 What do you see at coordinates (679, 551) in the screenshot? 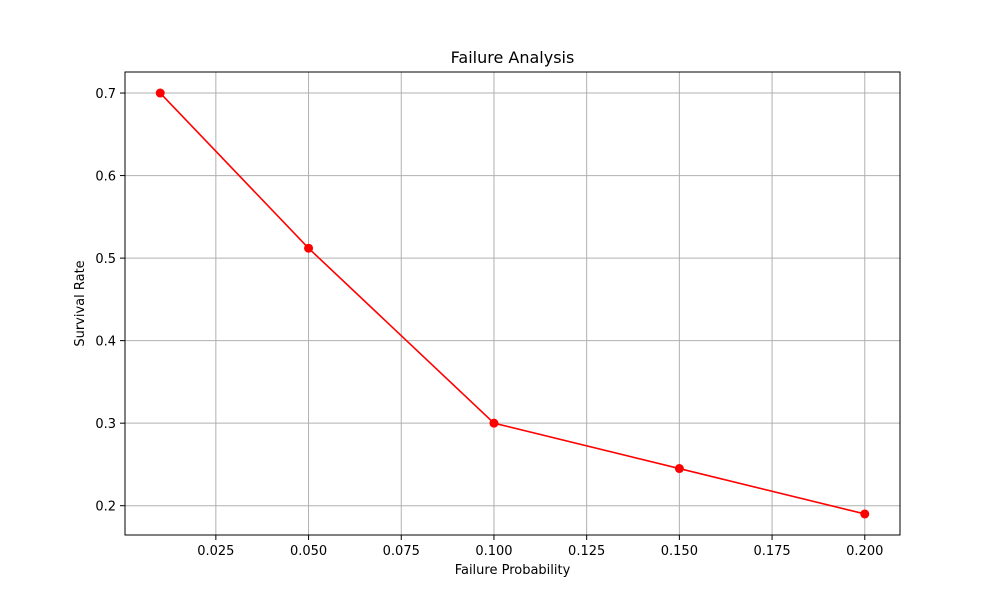
I see `x-tick-label: 0.150` at bounding box center [679, 551].